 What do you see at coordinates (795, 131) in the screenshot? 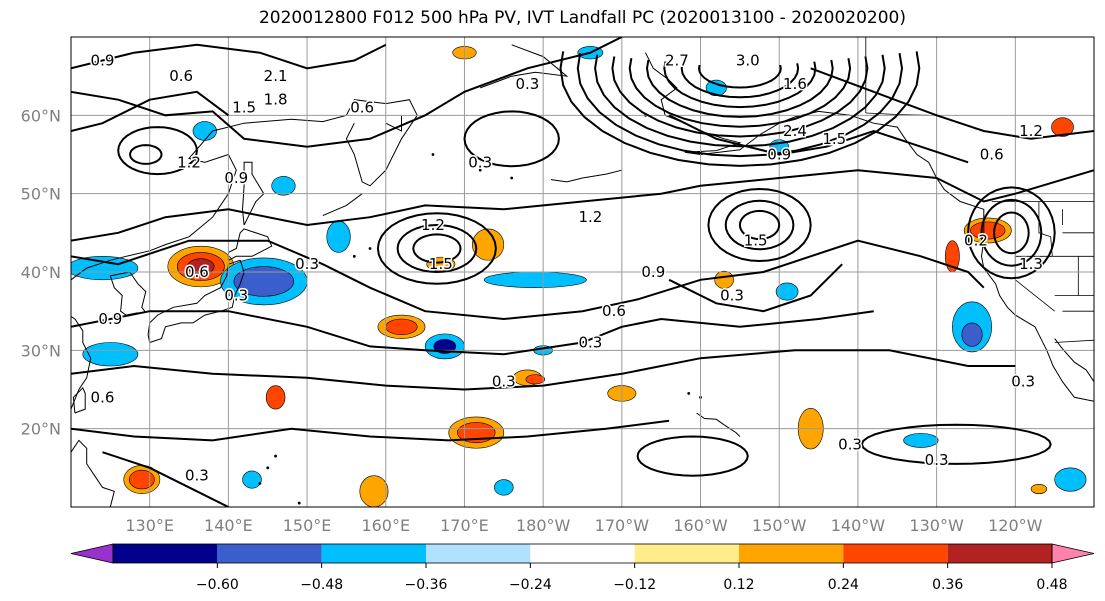
I see `contour-label: 2.4` at bounding box center [795, 131].